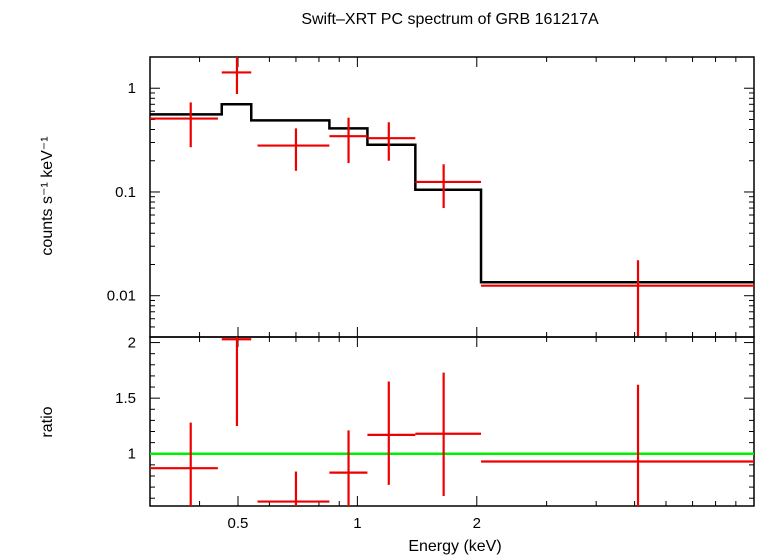 The height and width of the screenshot is (556, 758). What do you see at coordinates (125, 398) in the screenshot?
I see `y-tick-label: 1.5` at bounding box center [125, 398].